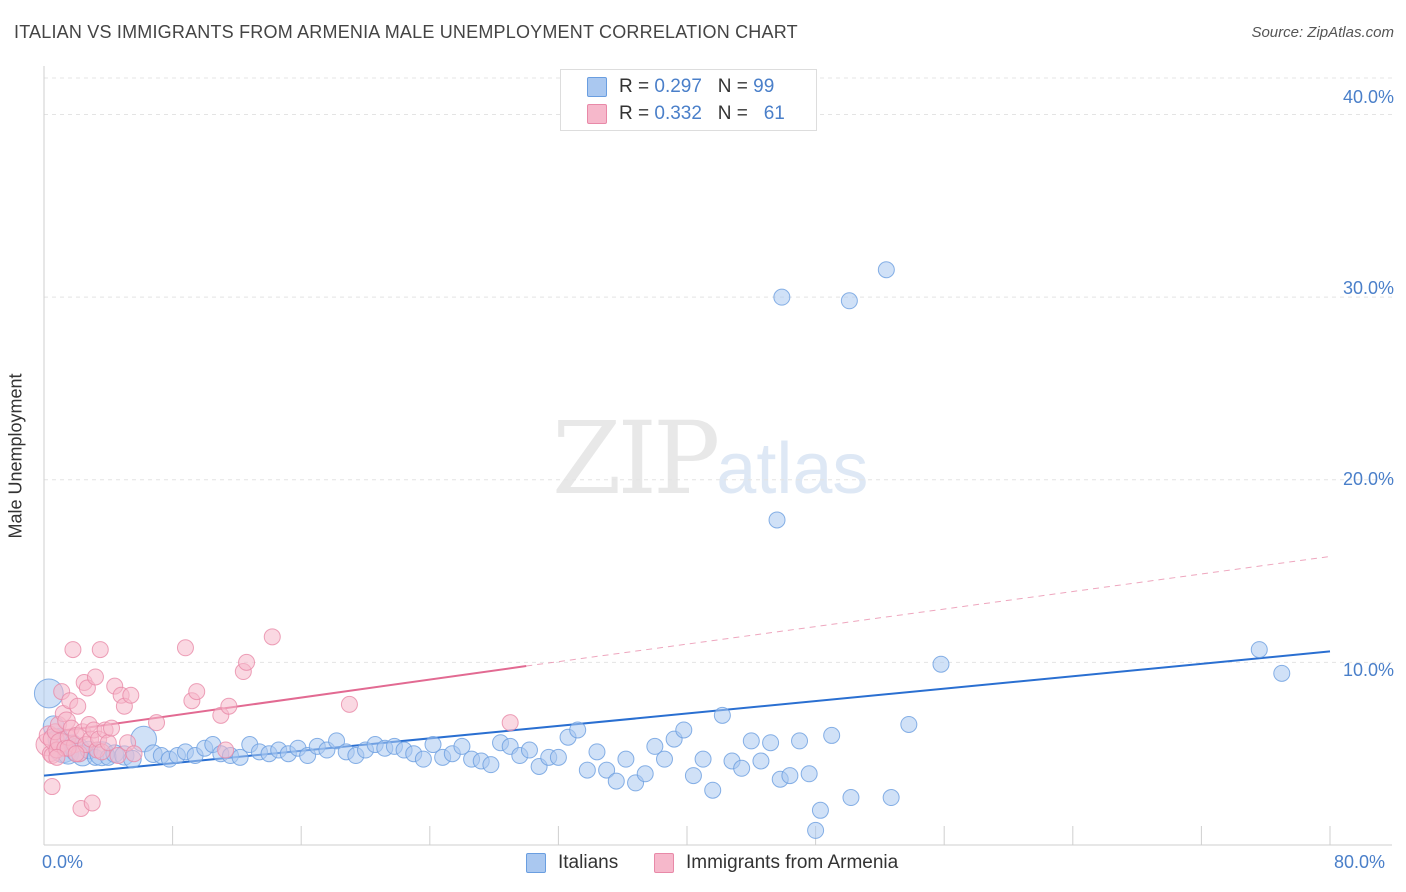  I want to click on legend-n-number-armenia: 61, so click(774, 113).